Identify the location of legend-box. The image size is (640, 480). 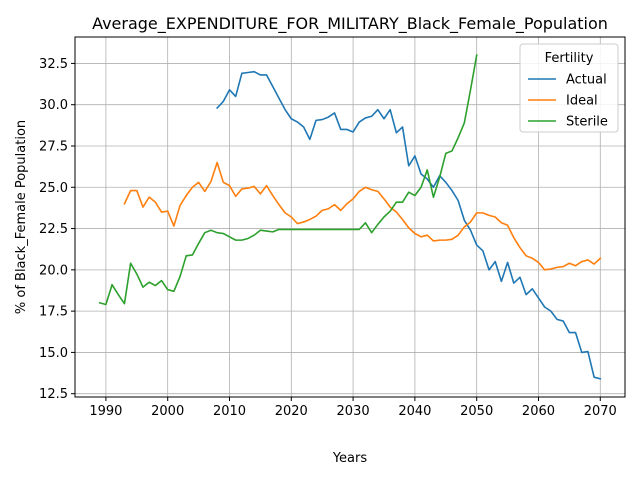
(569, 88).